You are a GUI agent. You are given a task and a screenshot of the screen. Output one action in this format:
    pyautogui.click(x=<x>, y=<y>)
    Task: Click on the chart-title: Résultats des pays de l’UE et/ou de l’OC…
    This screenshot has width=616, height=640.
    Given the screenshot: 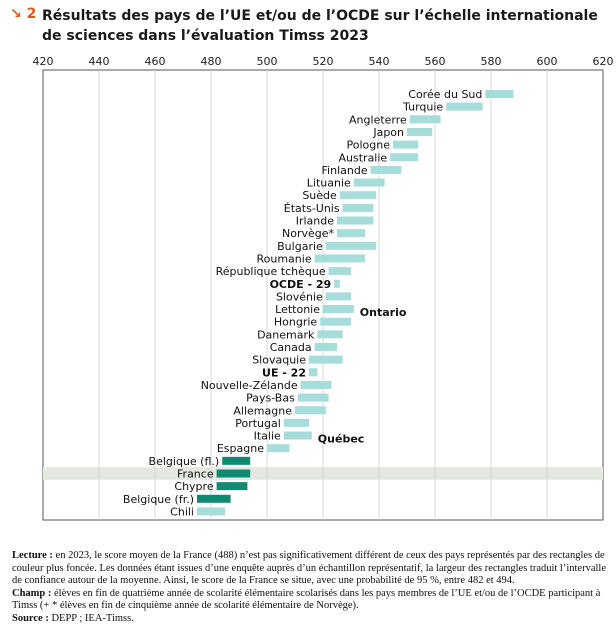 What is the action you would take?
    pyautogui.click(x=320, y=26)
    